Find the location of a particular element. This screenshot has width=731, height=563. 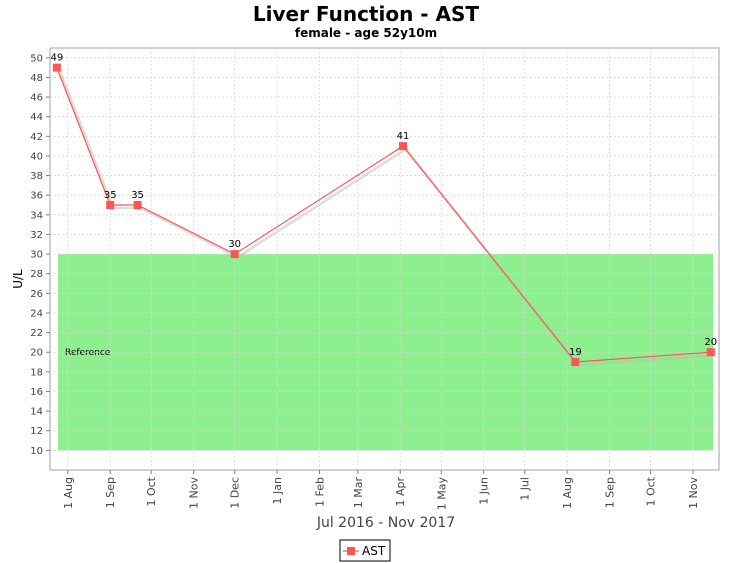

y-tick-label: 36 is located at coordinates (36, 196).